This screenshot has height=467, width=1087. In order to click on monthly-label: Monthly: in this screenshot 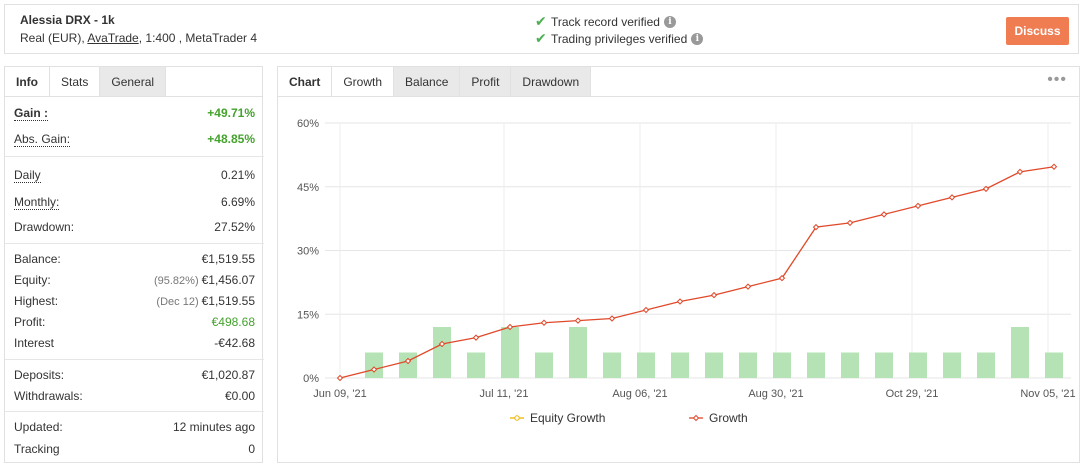, I will do `click(37, 202)`.